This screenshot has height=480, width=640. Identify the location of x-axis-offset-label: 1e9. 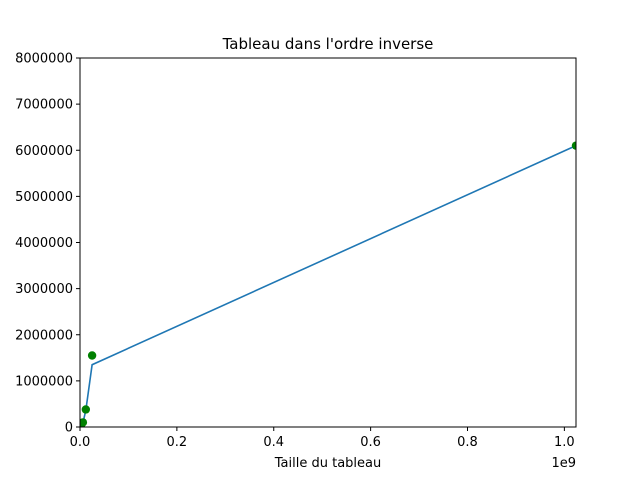
(563, 463).